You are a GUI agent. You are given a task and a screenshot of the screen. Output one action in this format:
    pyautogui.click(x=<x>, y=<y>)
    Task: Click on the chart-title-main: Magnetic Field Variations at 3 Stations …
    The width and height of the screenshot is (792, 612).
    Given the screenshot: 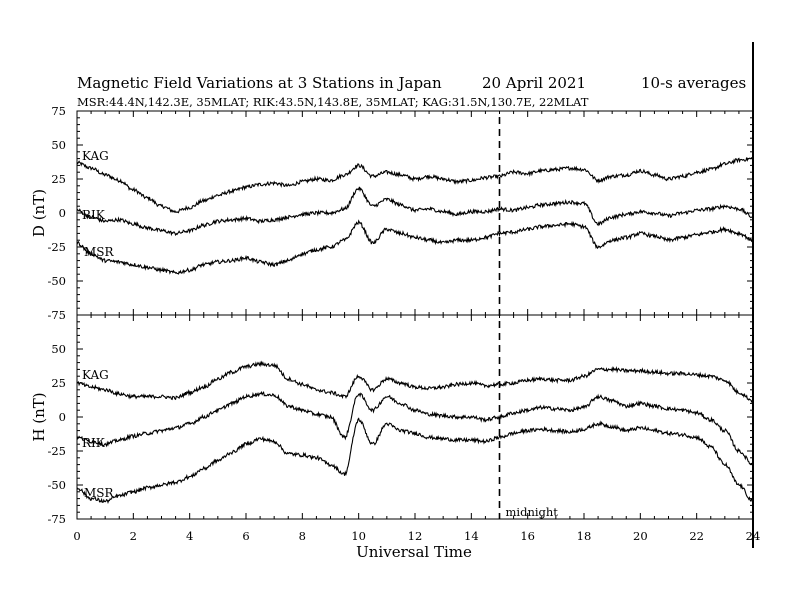 What is the action you would take?
    pyautogui.click(x=259, y=83)
    